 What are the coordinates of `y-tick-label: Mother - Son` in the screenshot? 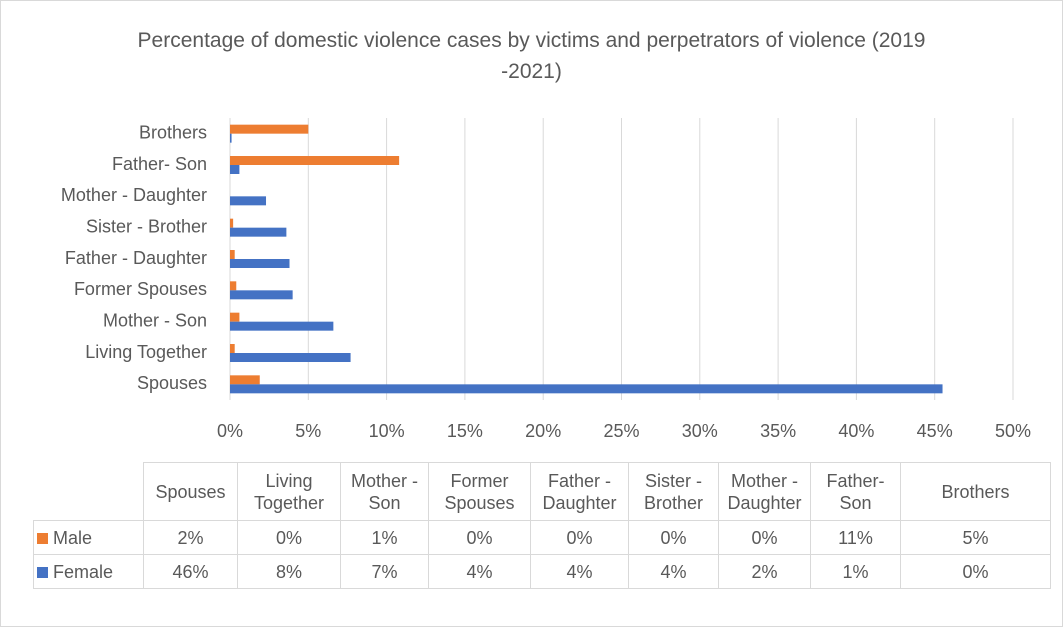 It's located at (155, 320).